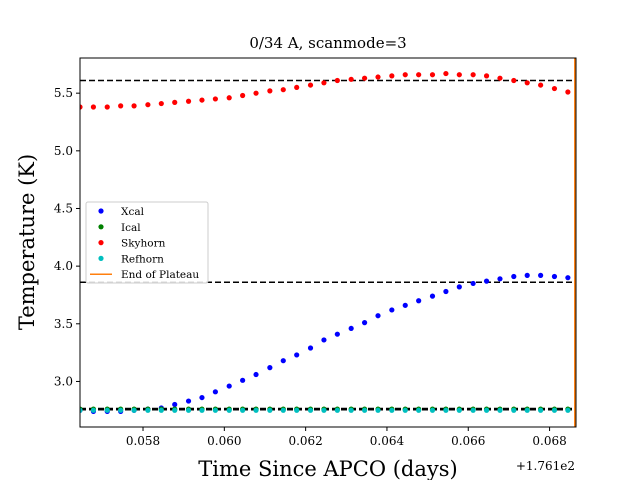  What do you see at coordinates (549, 441) in the screenshot?
I see `x-tick-label: 0.068` at bounding box center [549, 441].